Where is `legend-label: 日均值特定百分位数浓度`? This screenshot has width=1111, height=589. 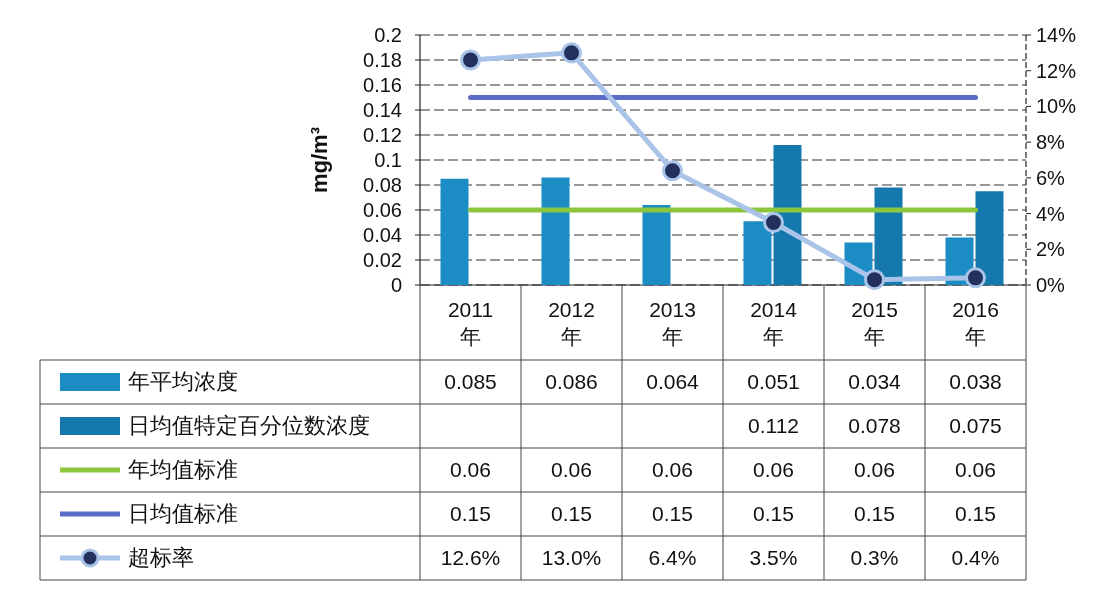 legend-label: 日均值特定百分位数浓度 is located at coordinates (249, 426).